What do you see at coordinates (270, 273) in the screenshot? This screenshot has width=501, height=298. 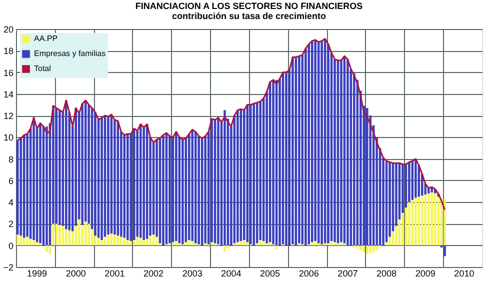 I see `x-tick-label: 2005` at bounding box center [270, 273].